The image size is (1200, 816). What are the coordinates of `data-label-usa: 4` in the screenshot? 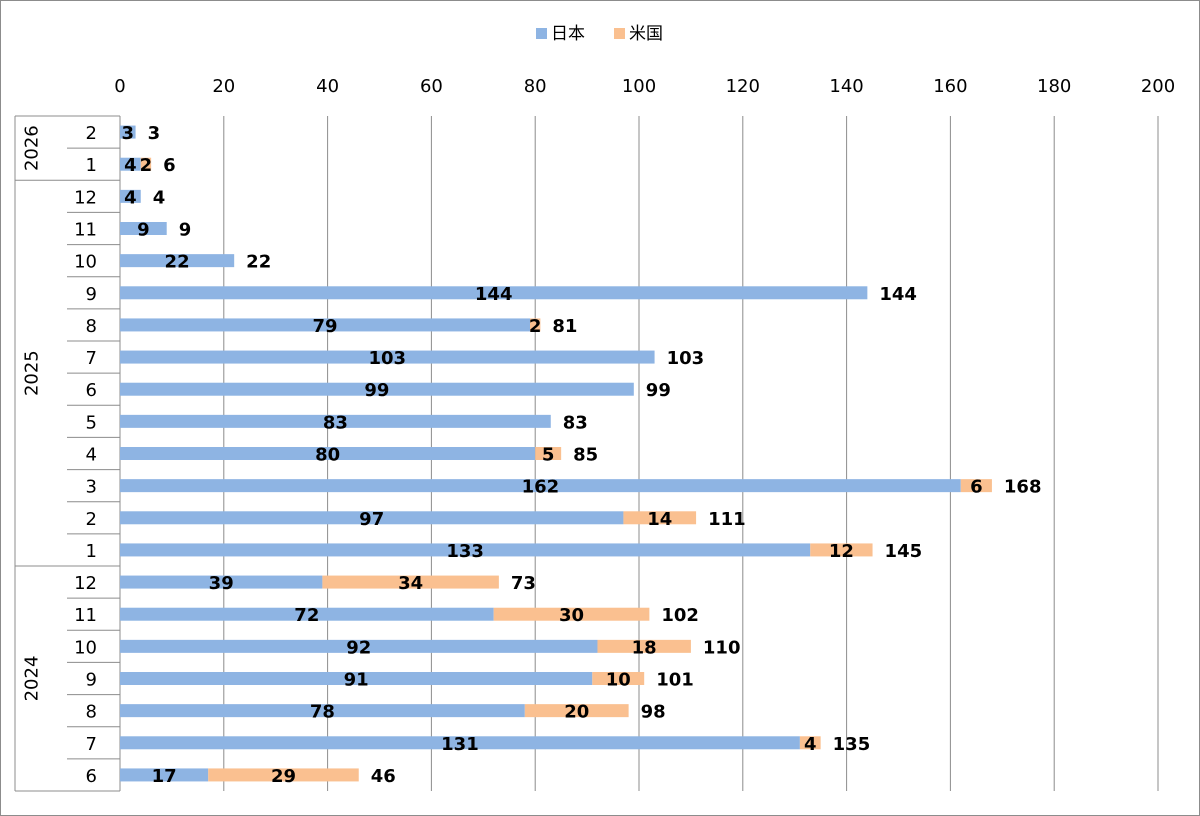 It's located at (810, 744).